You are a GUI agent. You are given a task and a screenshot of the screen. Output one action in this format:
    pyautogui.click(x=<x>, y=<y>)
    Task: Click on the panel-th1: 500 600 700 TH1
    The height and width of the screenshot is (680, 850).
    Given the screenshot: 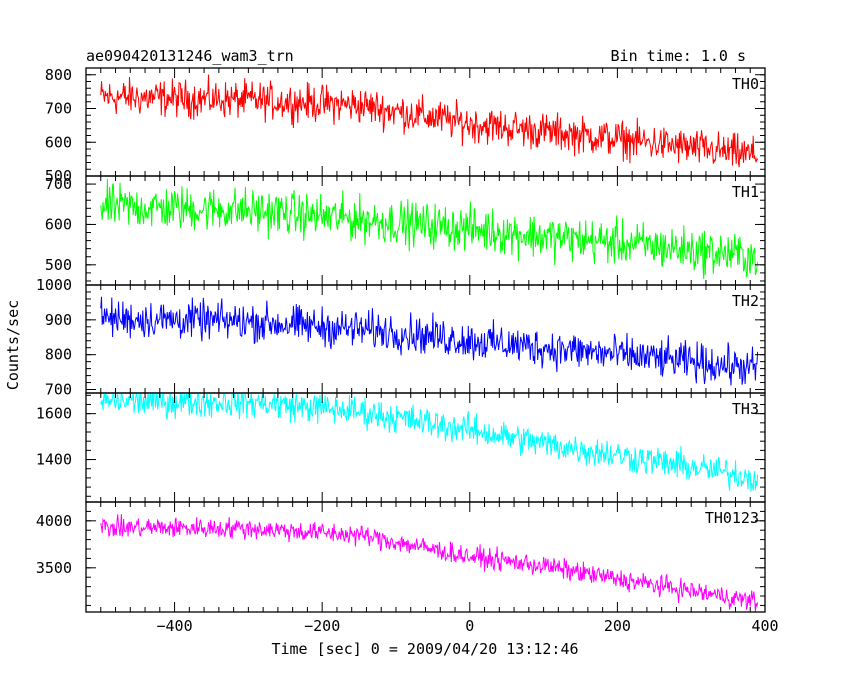 What is the action you would take?
    pyautogui.click(x=405, y=230)
    